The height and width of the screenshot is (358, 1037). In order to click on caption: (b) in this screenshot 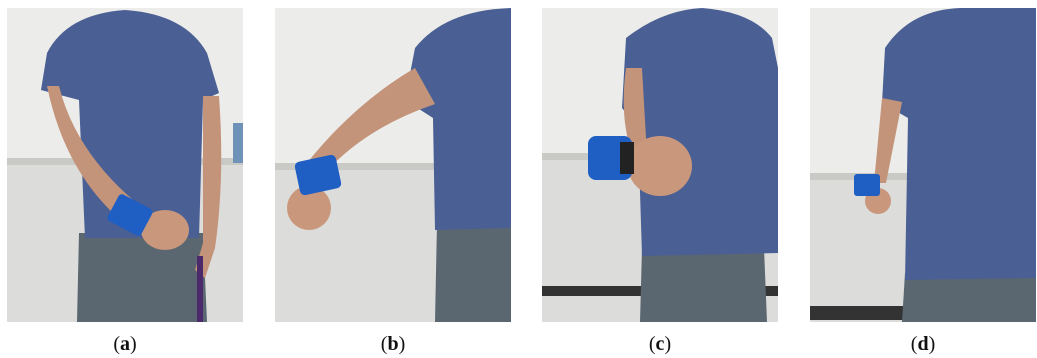, I will do `click(393, 344)`.